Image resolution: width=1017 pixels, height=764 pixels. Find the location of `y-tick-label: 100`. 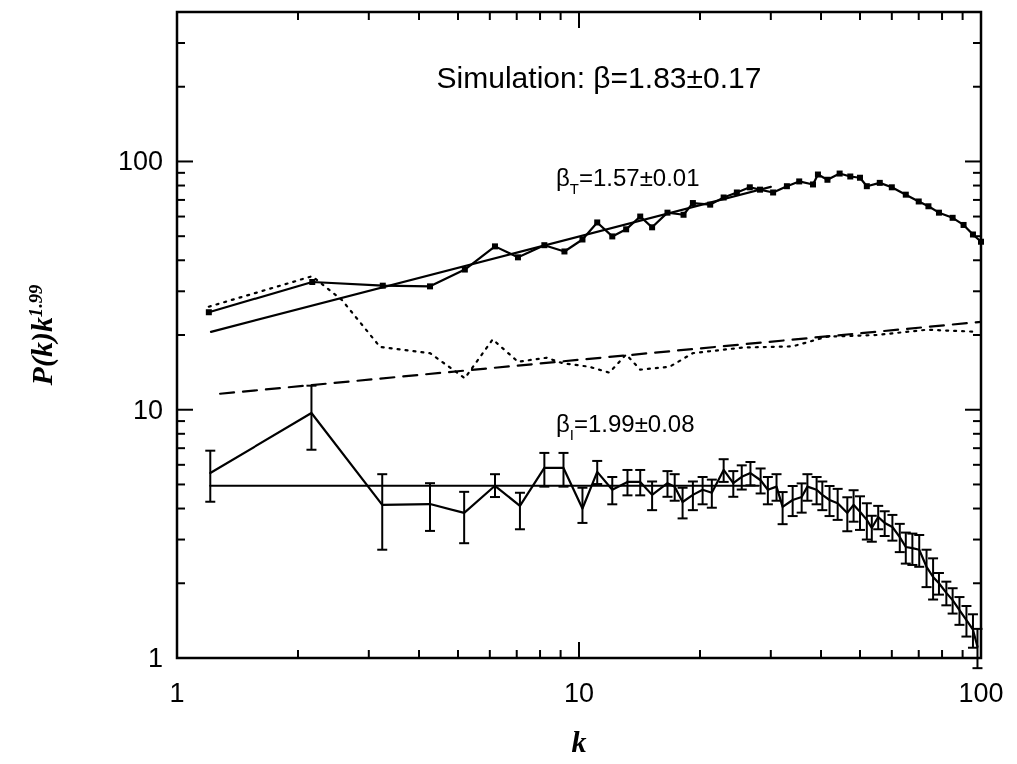

y-tick-label: 100 is located at coordinates (140, 161).